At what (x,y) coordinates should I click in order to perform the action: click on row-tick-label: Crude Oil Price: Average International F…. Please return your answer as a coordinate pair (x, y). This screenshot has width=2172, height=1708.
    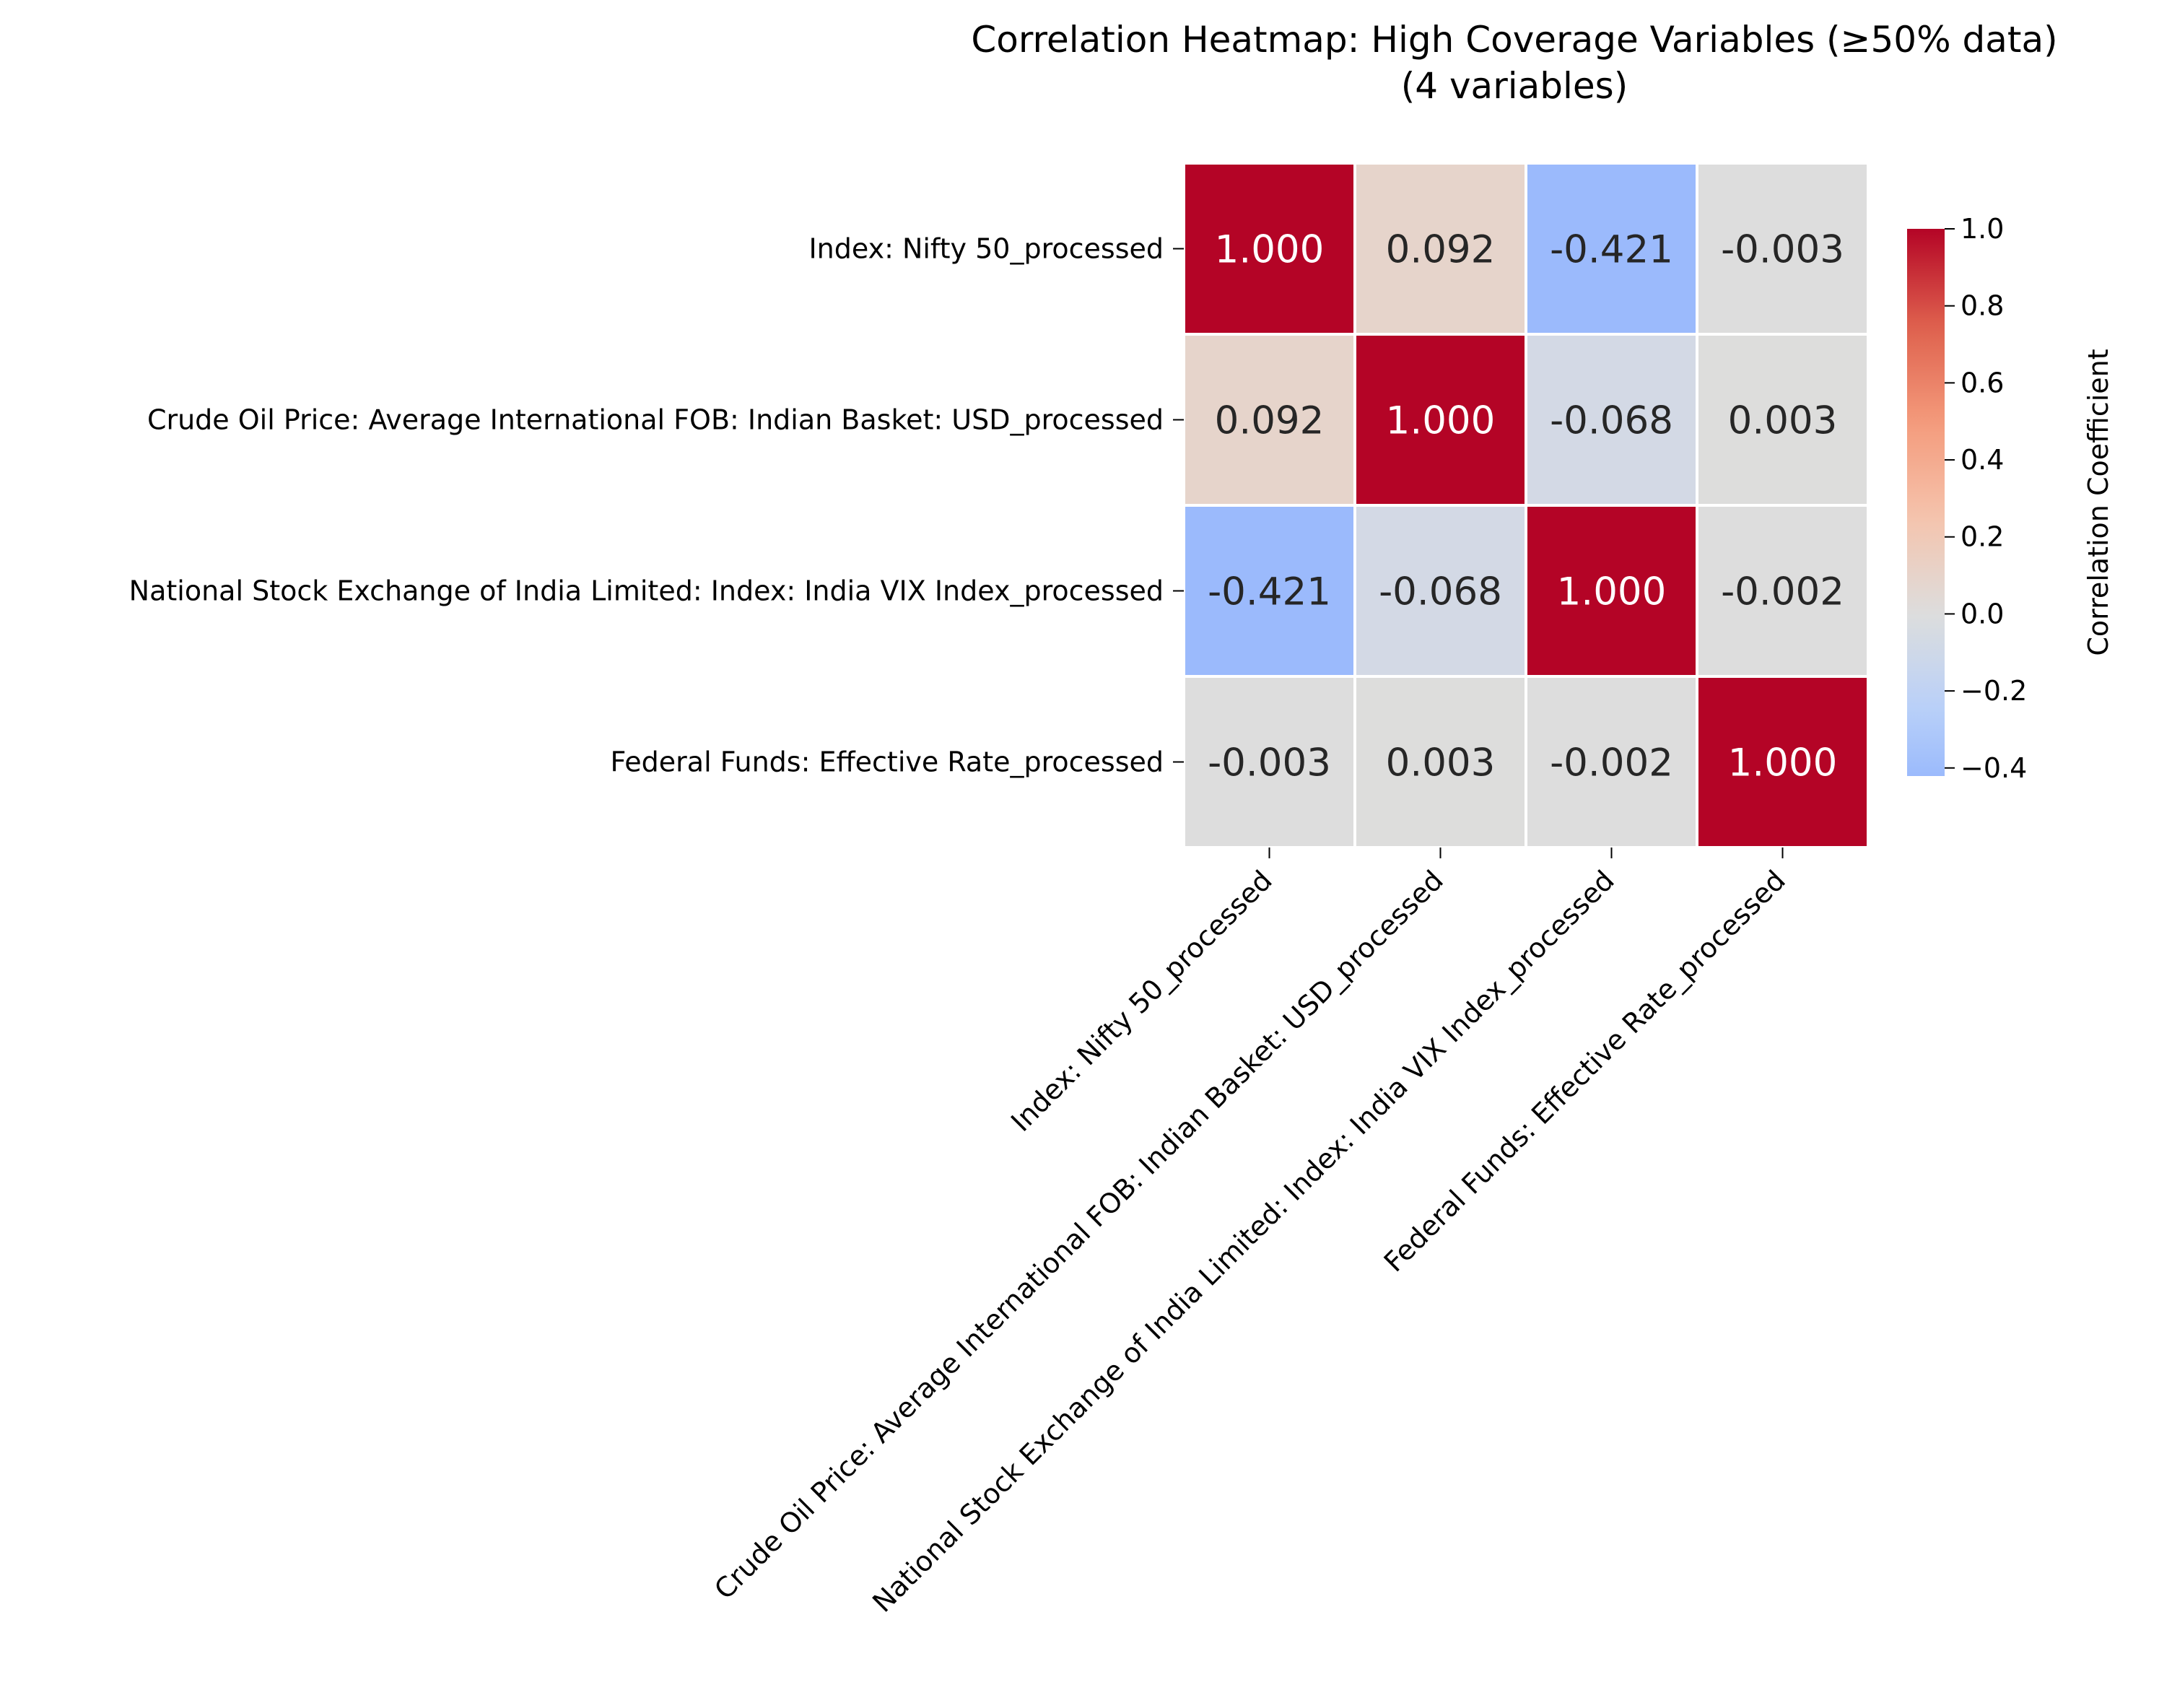
    Looking at the image, I should click on (655, 420).